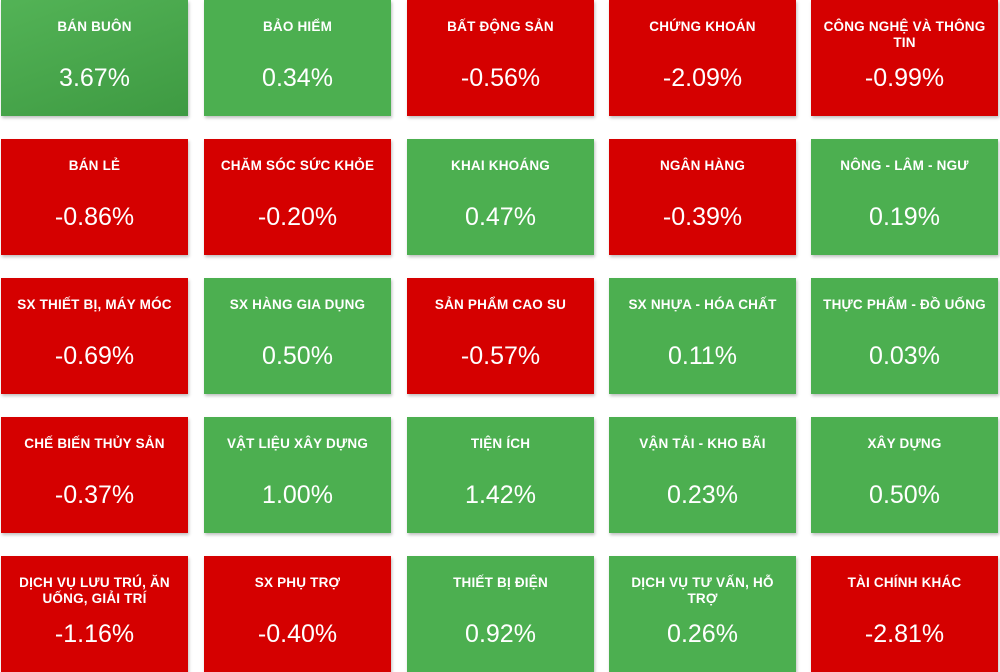 The width and height of the screenshot is (1000, 672). What do you see at coordinates (94, 590) in the screenshot?
I see `sector-name: DỊCH VỤ LƯU TRÚ, ĂN UỐNG, GIẢI TRÍ` at bounding box center [94, 590].